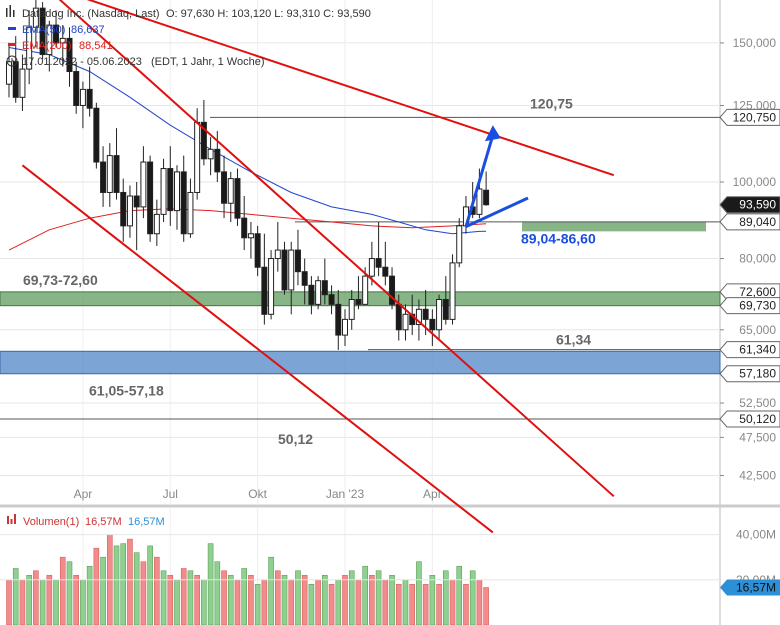  What do you see at coordinates (91, 14) in the screenshot?
I see `instrument-title: Datadog Inc. (Nasdaq, Last)` at bounding box center [91, 14].